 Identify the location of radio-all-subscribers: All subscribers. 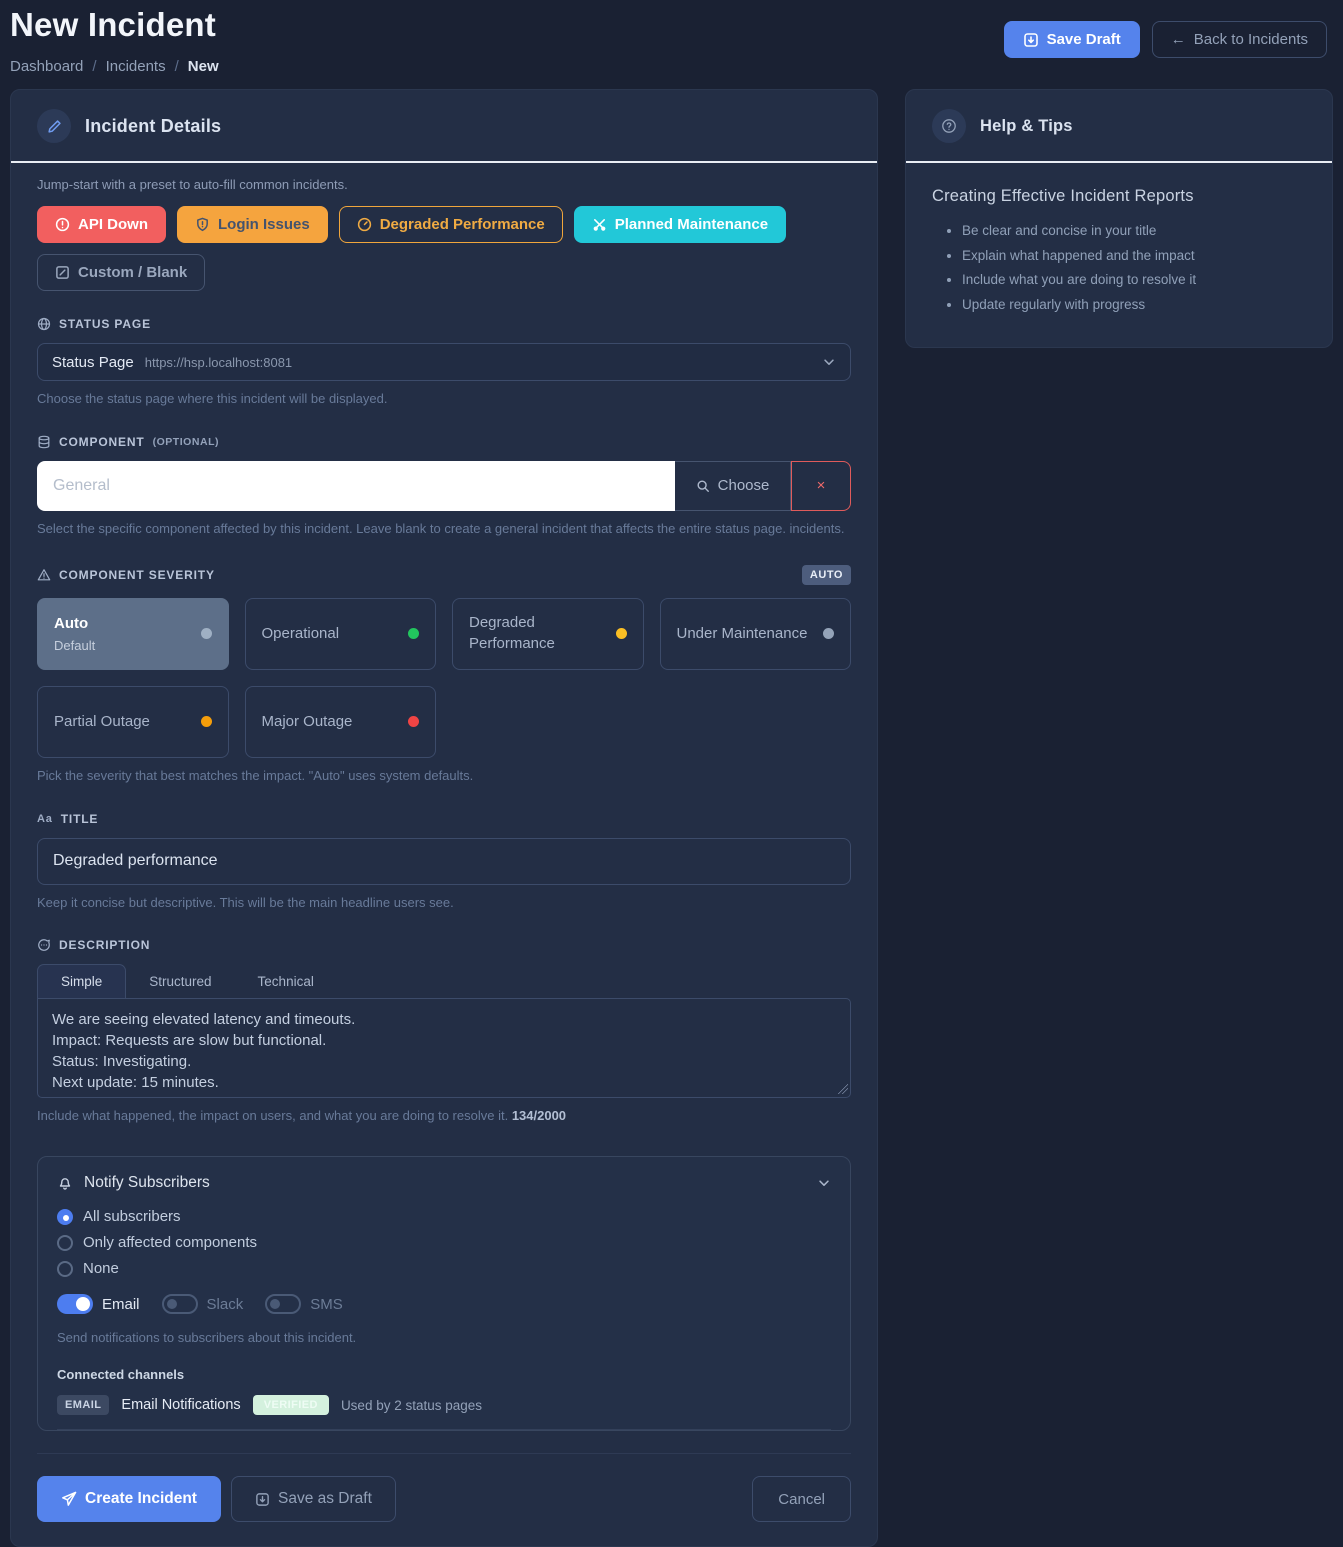
(444, 1216).